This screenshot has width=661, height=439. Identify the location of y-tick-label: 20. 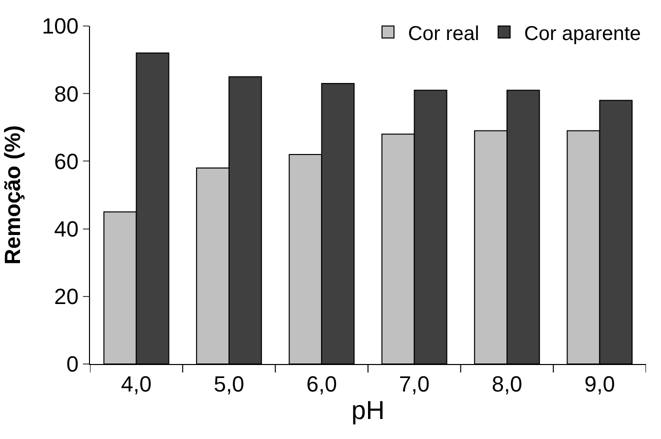
(66, 297).